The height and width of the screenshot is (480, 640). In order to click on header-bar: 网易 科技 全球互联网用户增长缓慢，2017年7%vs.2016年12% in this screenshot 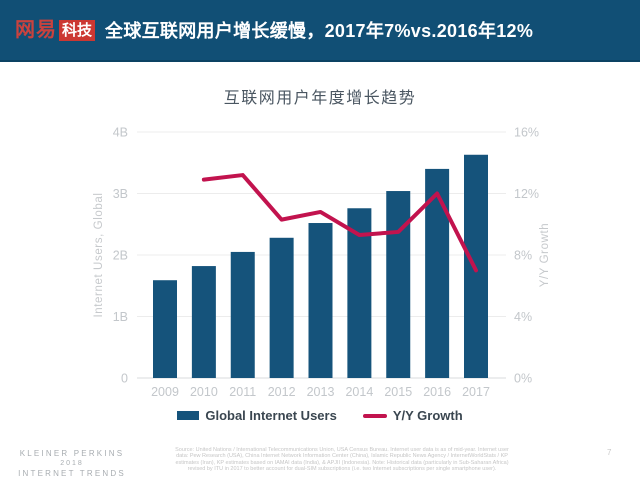, I will do `click(320, 31)`.